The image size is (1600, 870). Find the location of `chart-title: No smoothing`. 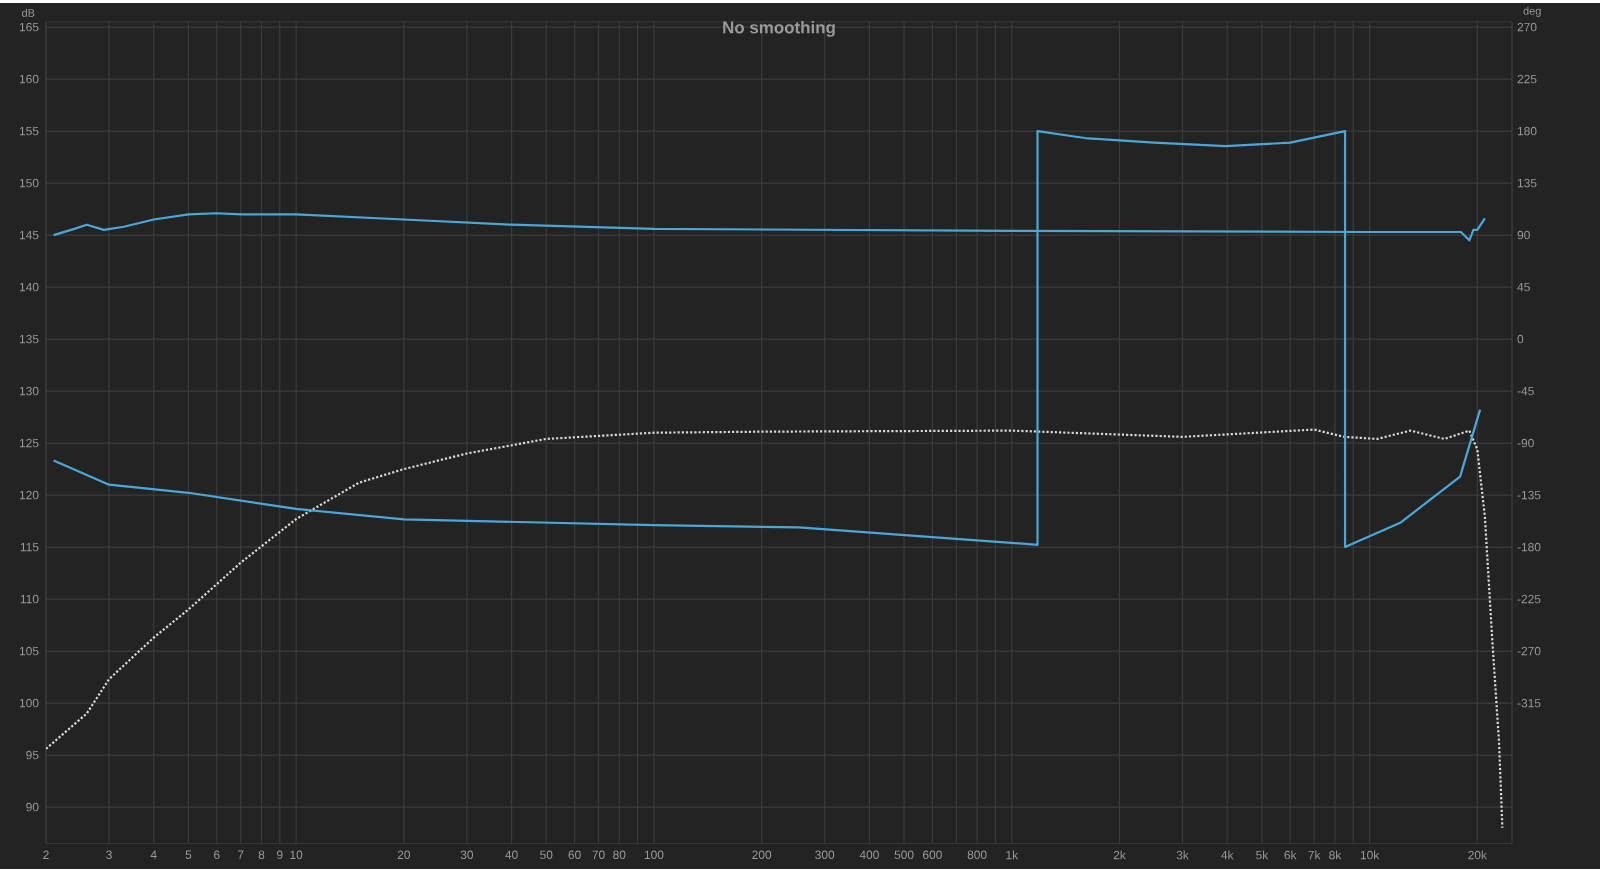

chart-title: No smoothing is located at coordinates (779, 29).